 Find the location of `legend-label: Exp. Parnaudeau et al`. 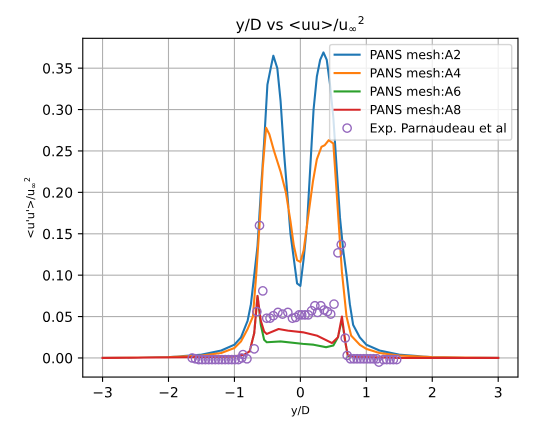

legend-label: Exp. Parnaudeau et al is located at coordinates (438, 129).